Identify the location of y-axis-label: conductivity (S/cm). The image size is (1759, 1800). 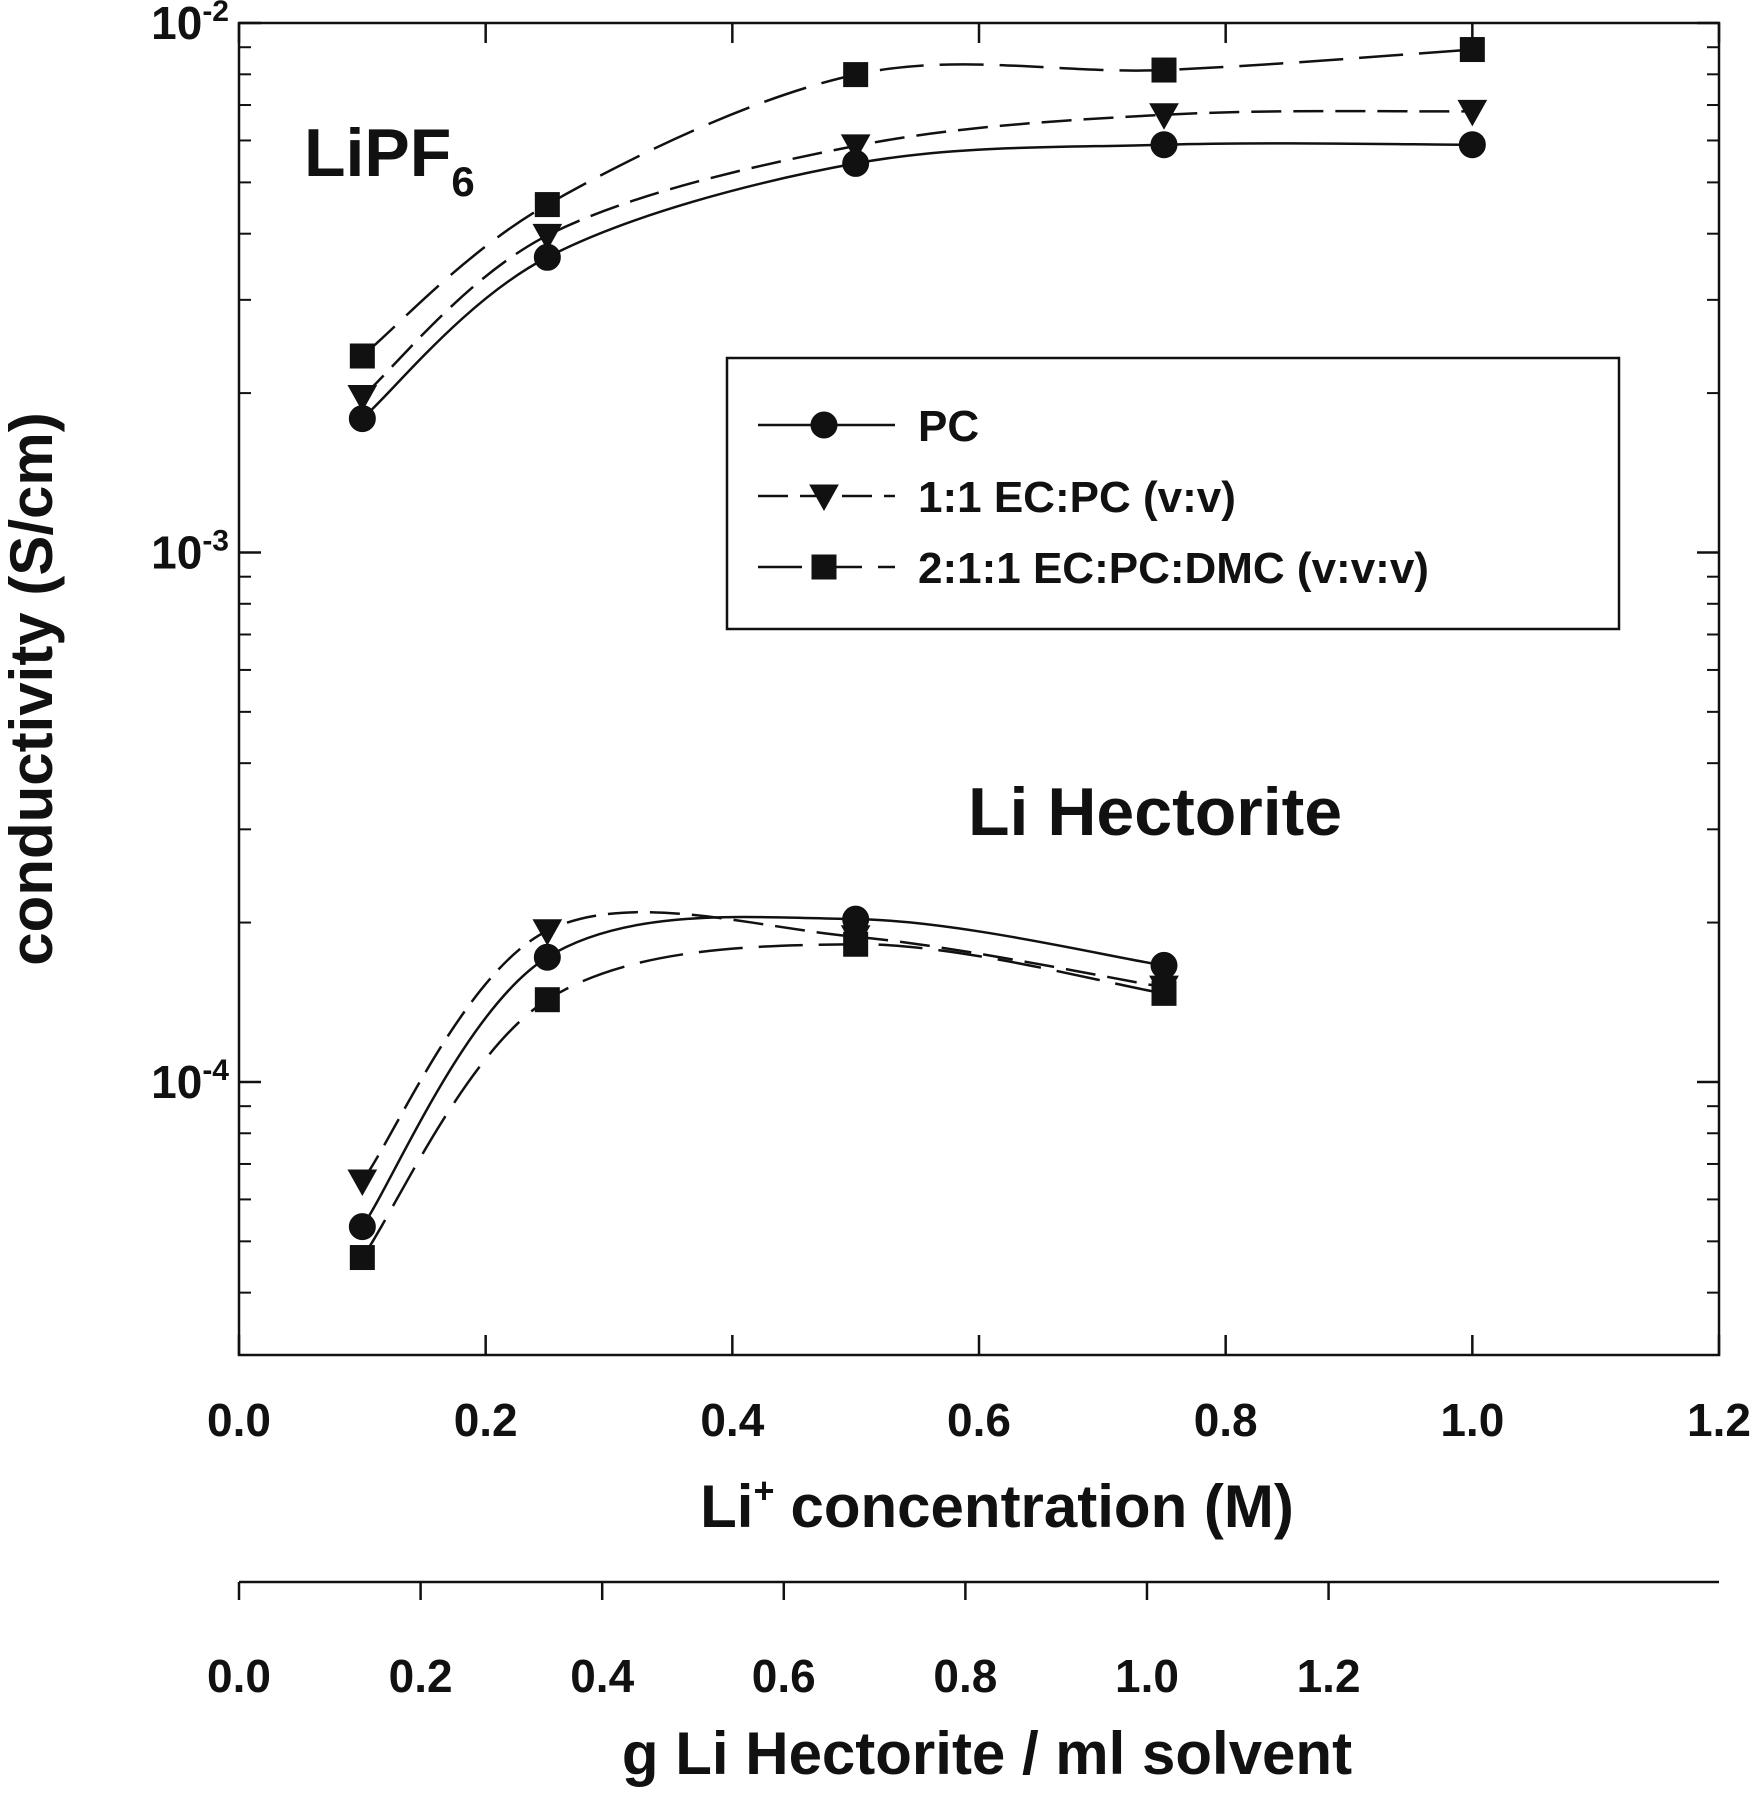
(32, 688).